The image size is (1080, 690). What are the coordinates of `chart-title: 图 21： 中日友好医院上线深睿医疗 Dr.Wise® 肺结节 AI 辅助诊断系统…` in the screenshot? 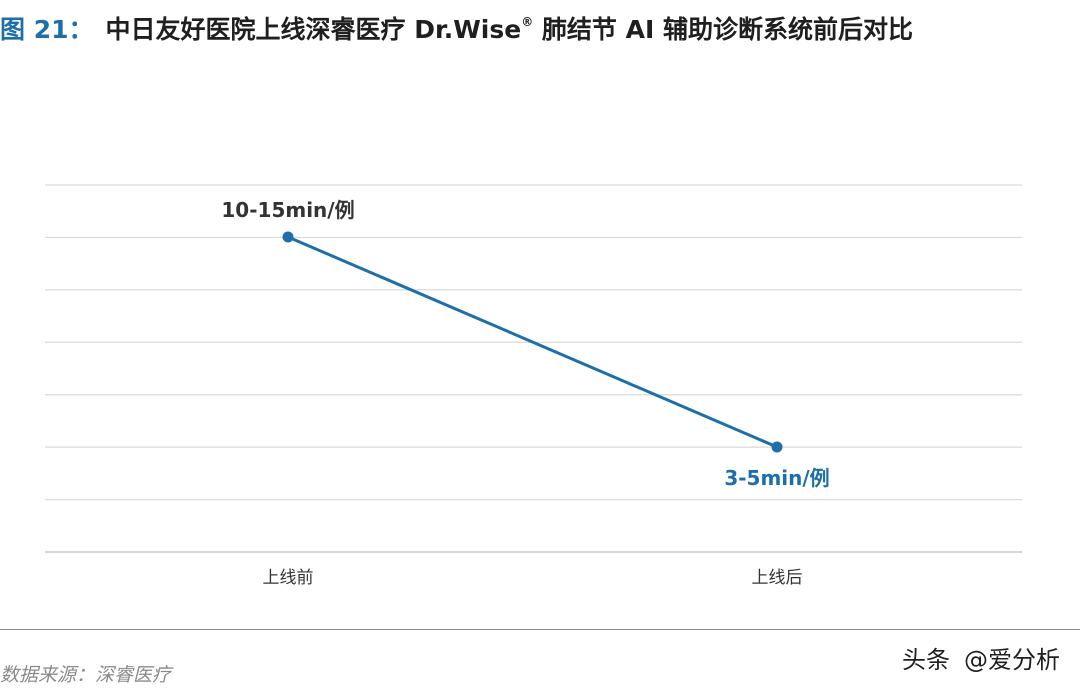 It's located at (456, 23).